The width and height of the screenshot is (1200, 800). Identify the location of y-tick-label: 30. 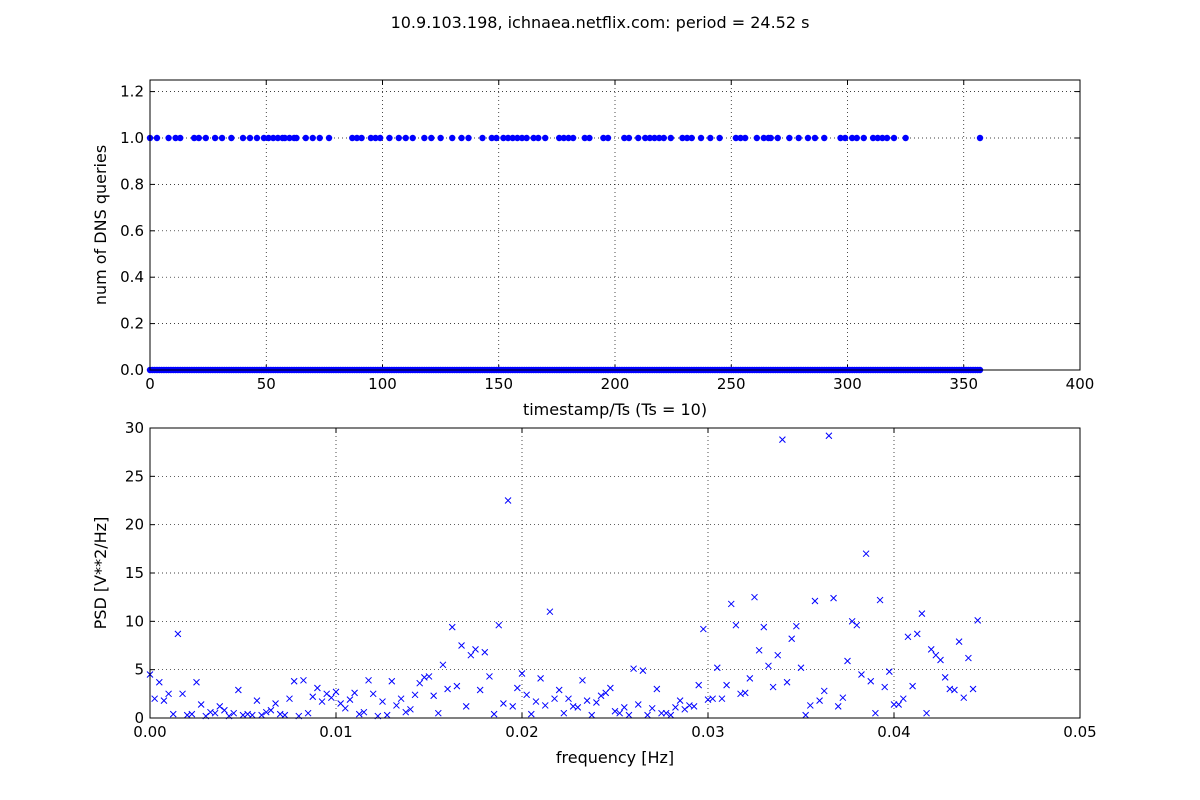
(134, 428).